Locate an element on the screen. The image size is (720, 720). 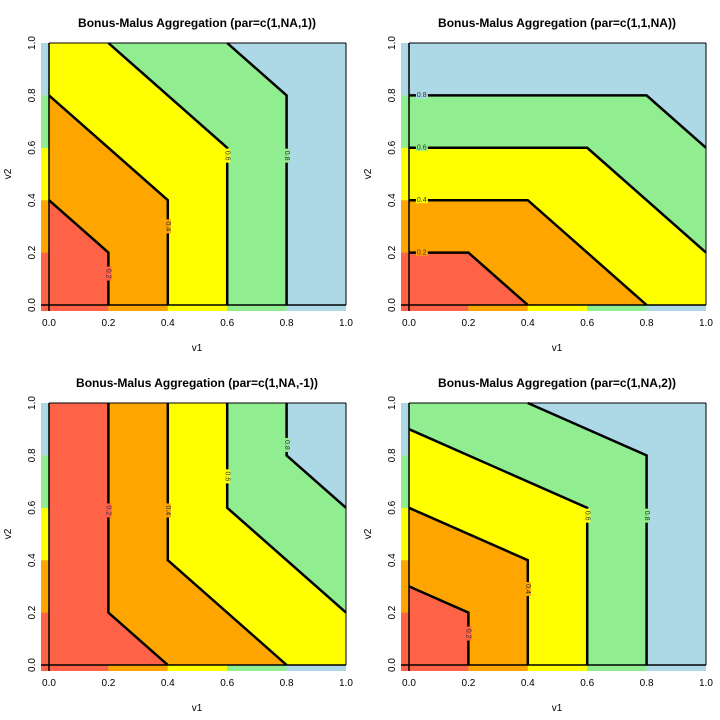
band-fill-0.2 is located at coordinates (468, 278).